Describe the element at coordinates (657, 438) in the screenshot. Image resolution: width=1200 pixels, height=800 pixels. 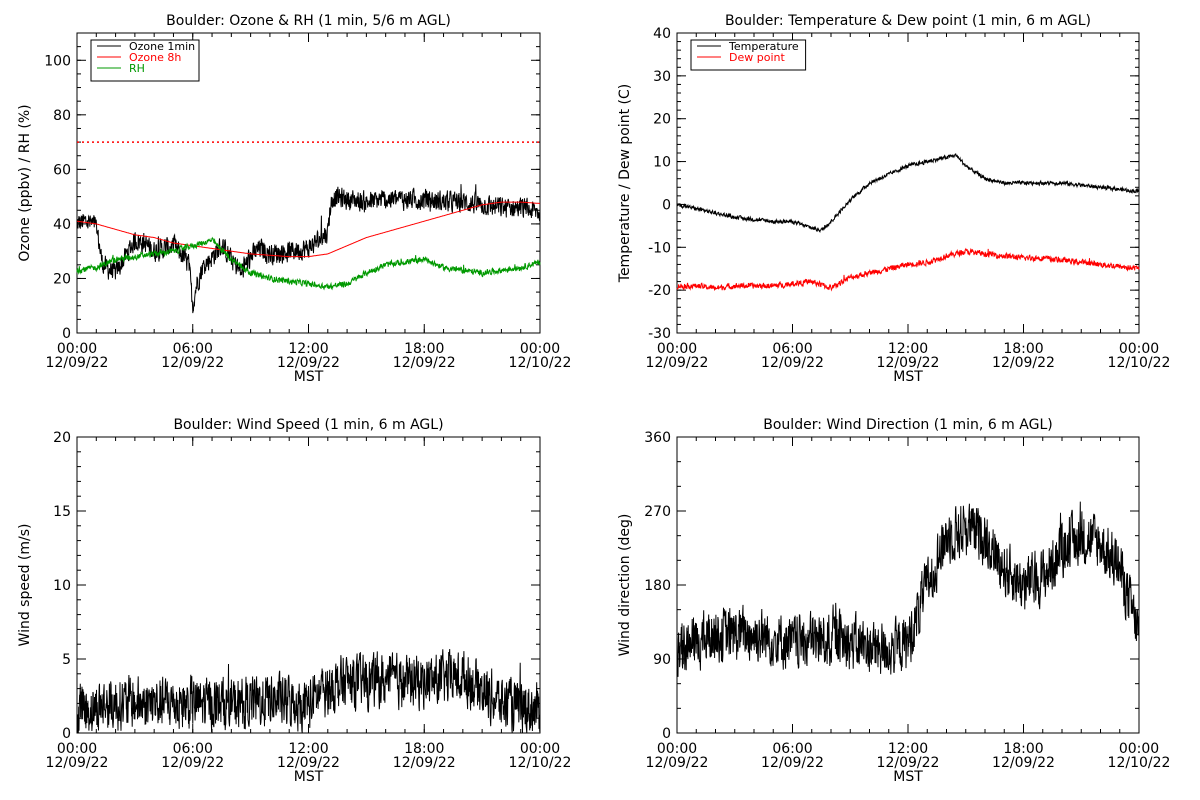
I see `y-tick-label: 360` at that location.